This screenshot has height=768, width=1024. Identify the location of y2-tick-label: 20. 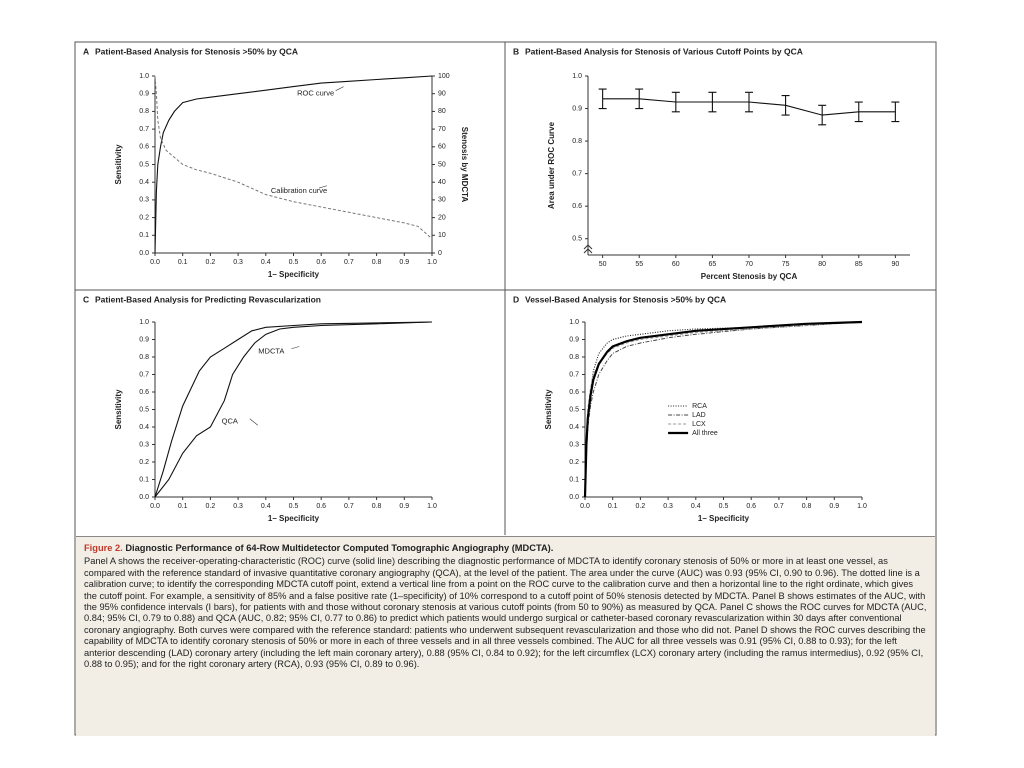
(442, 217).